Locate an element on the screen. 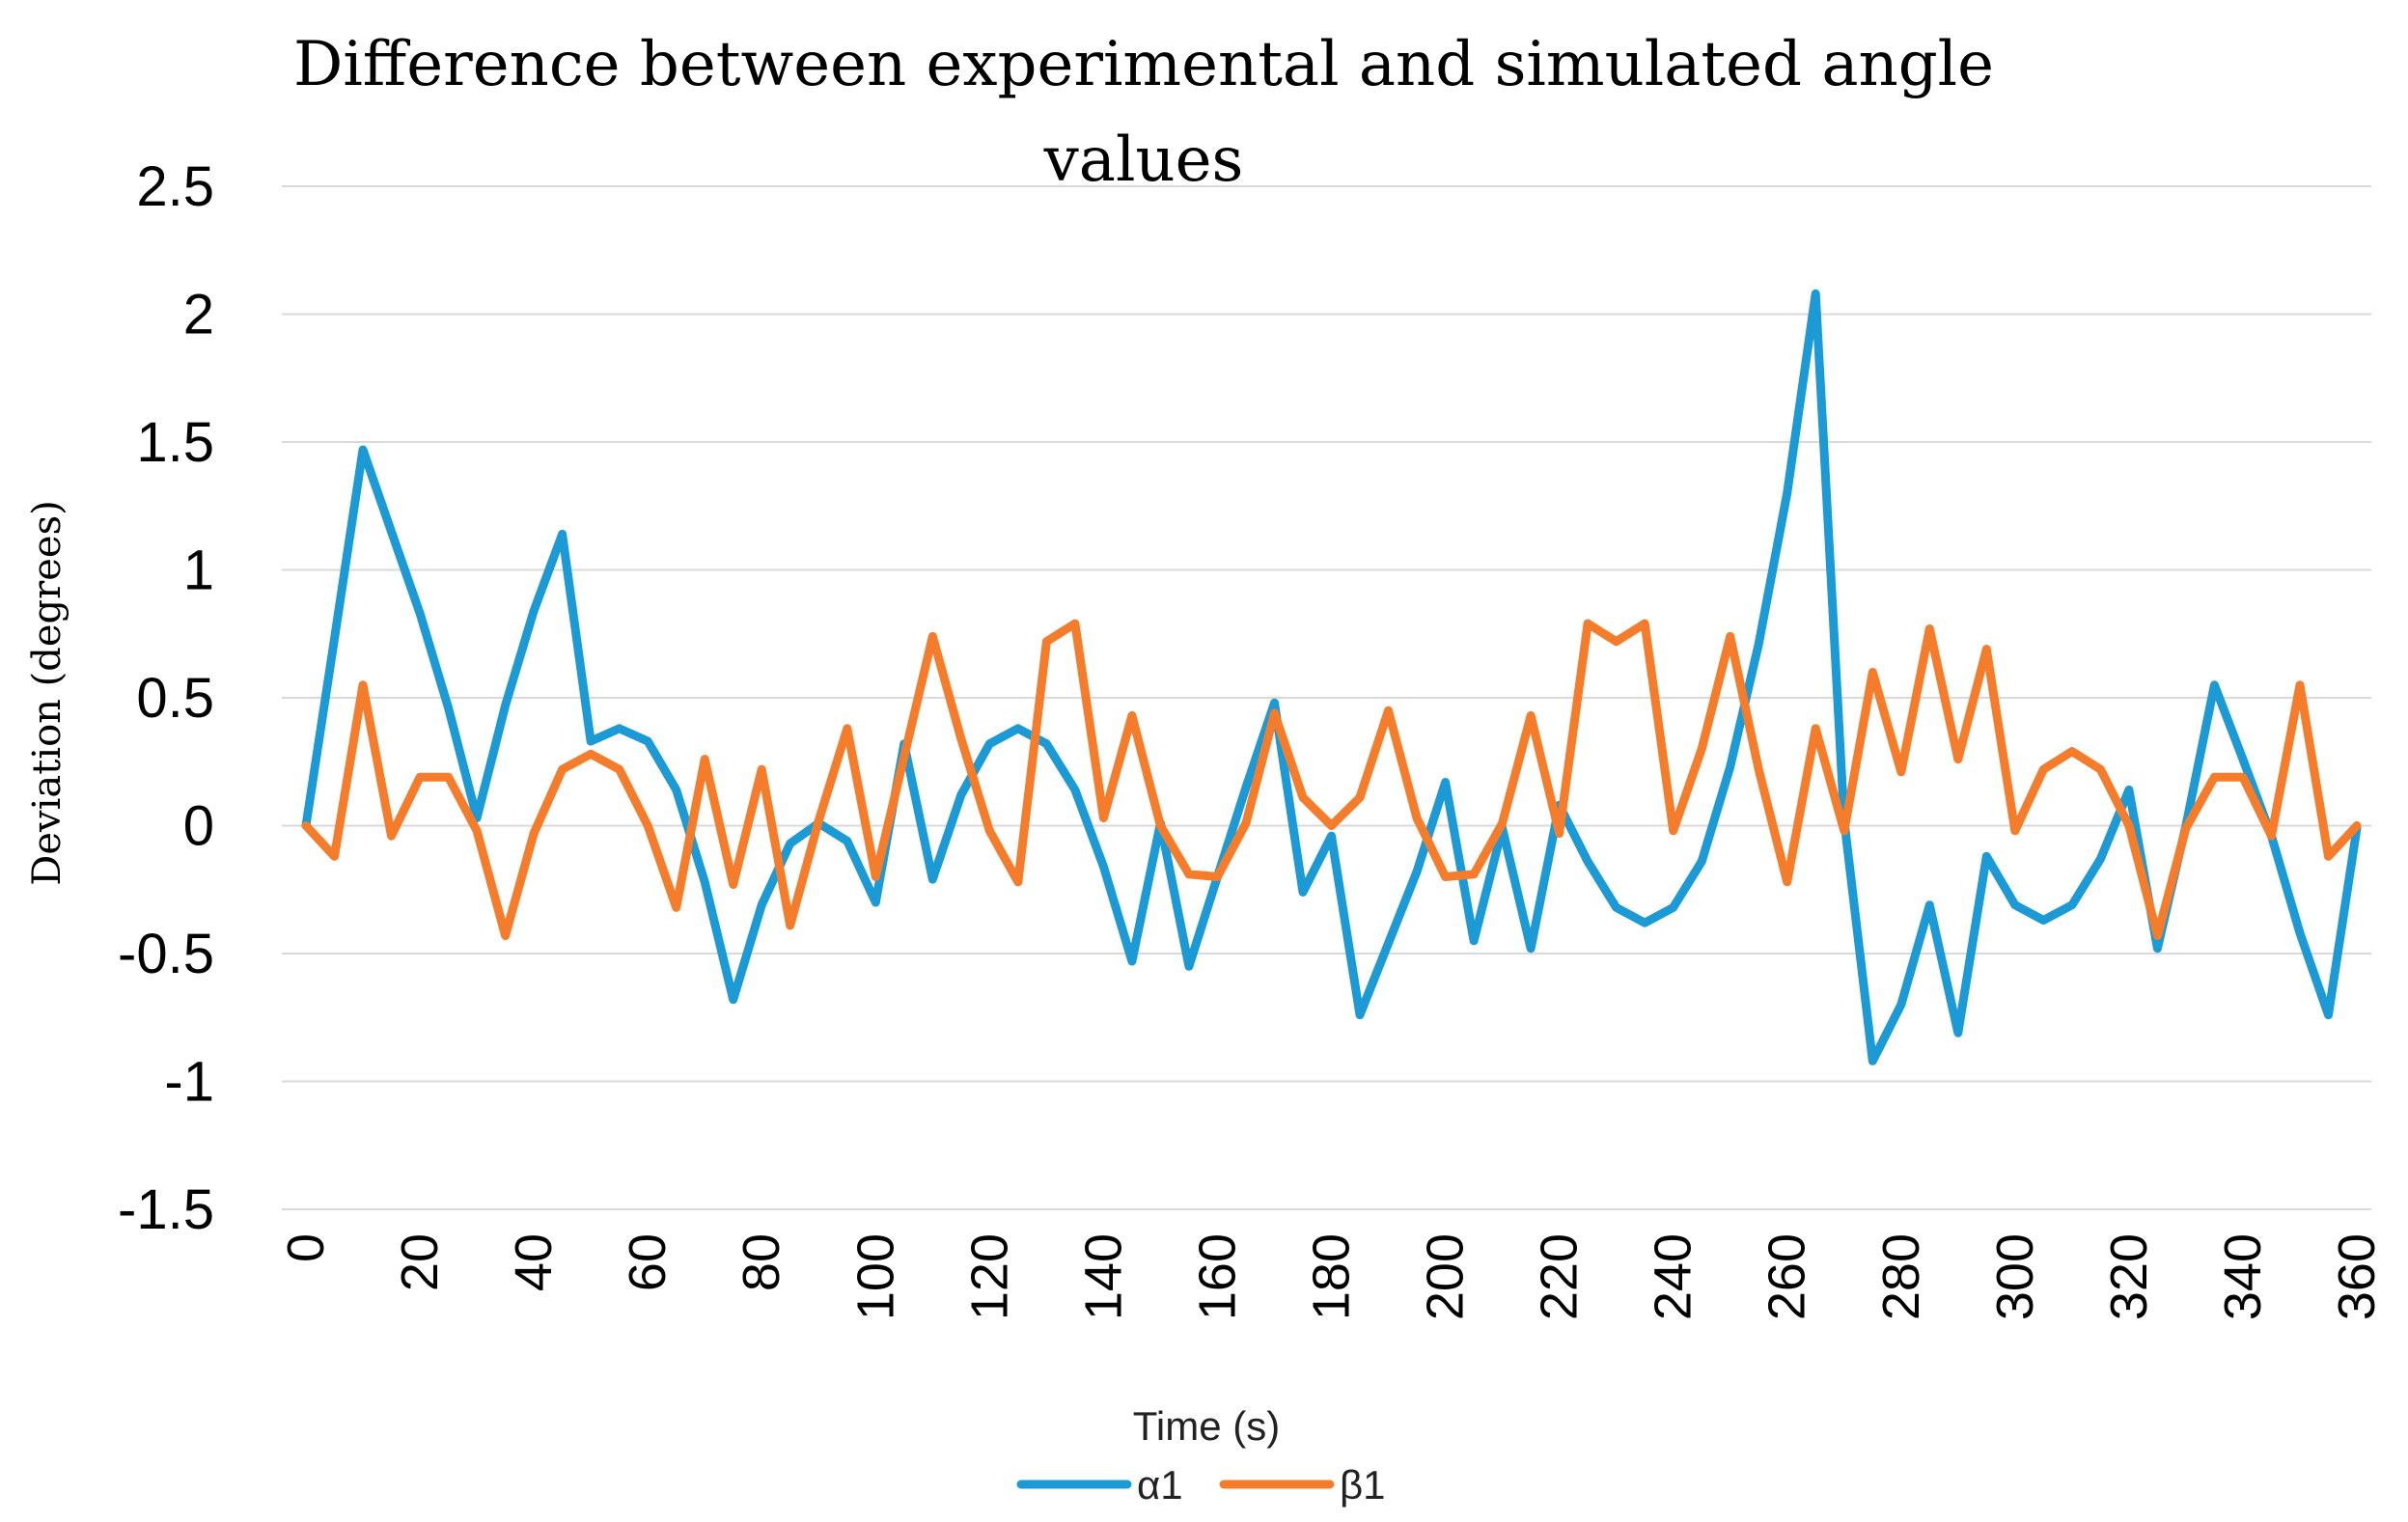  x-tick-label: 180 is located at coordinates (1332, 1276).